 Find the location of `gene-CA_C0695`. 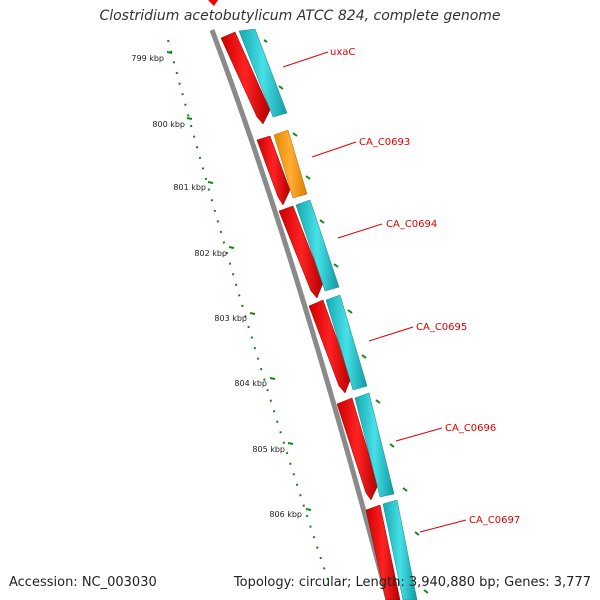

gene-CA_C0695 is located at coordinates (338, 344).